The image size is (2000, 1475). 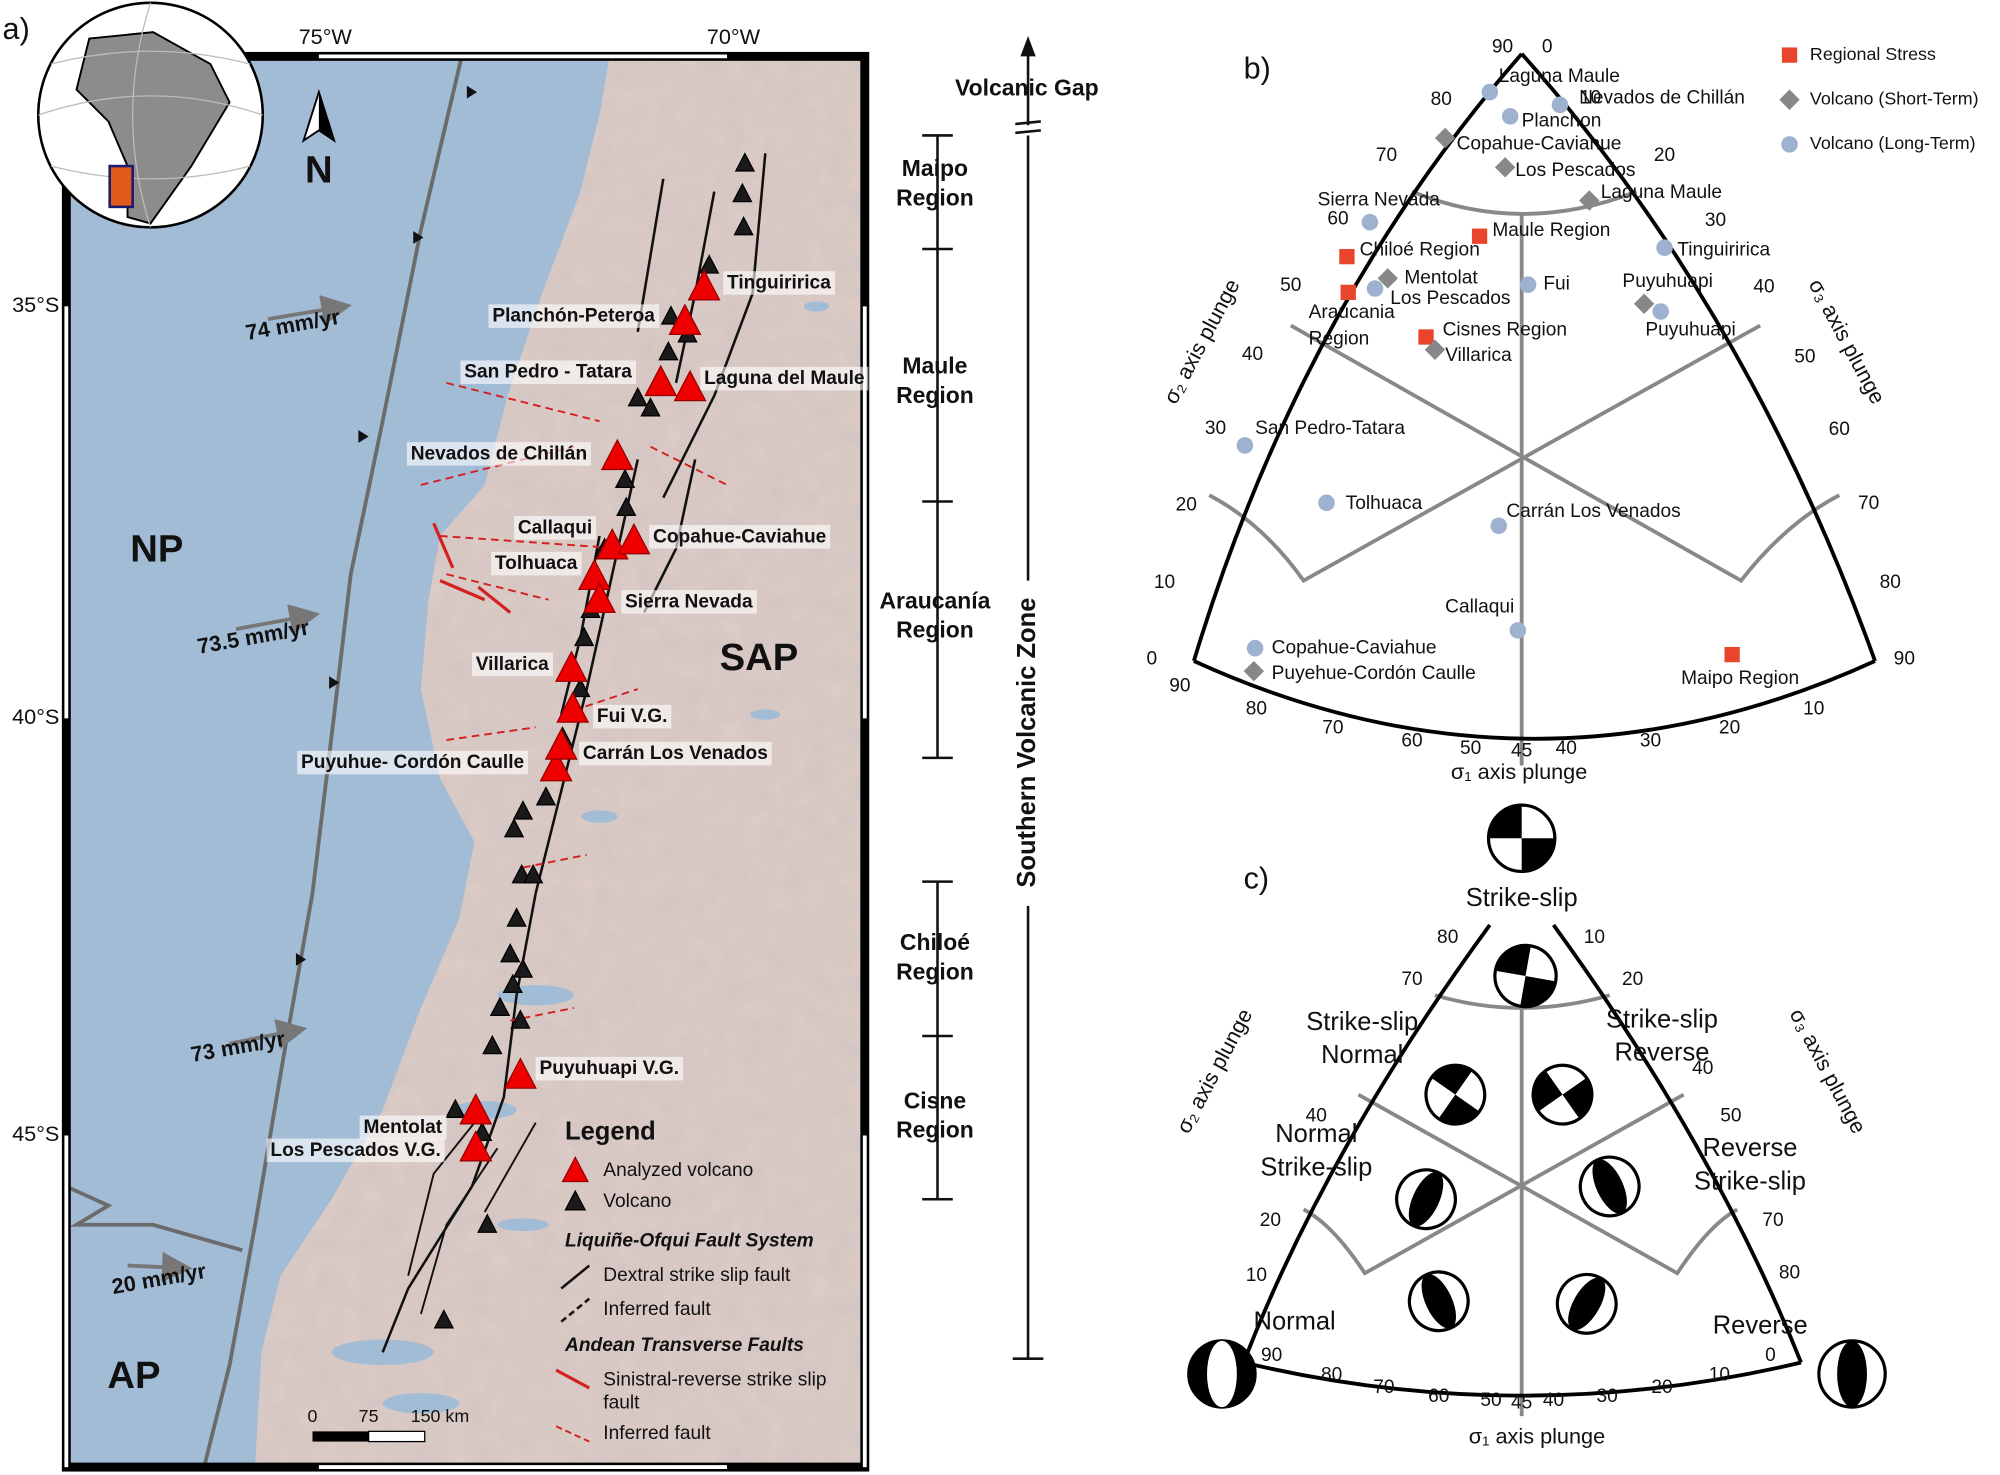 I want to click on volcano-label: Puyuhuapi V.G., so click(x=610, y=1068).